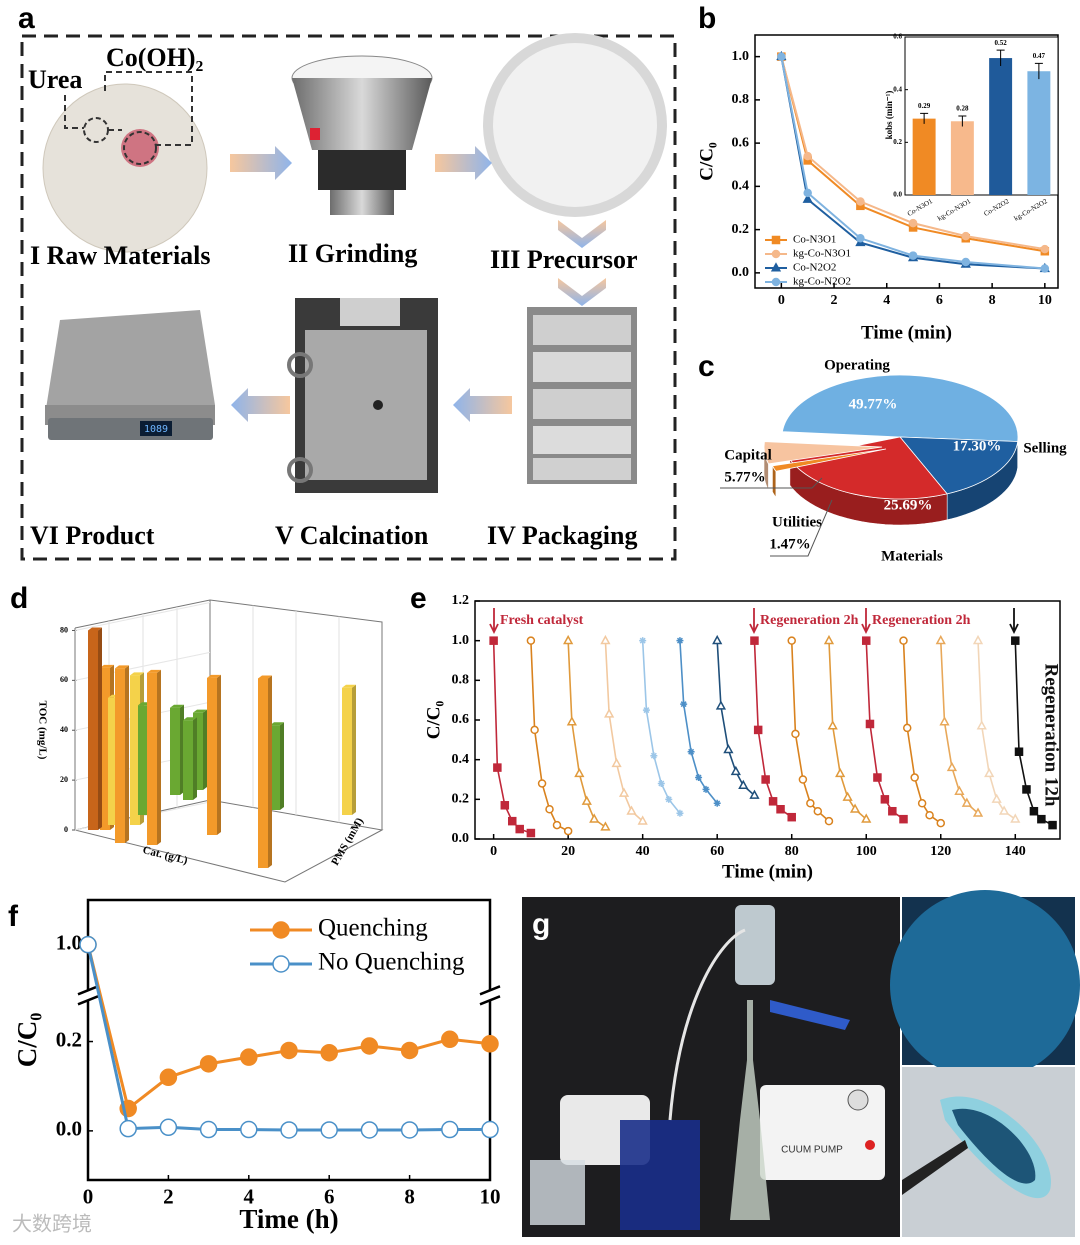  I want to click on pump-label: CUUM PUMP, so click(812, 1150).